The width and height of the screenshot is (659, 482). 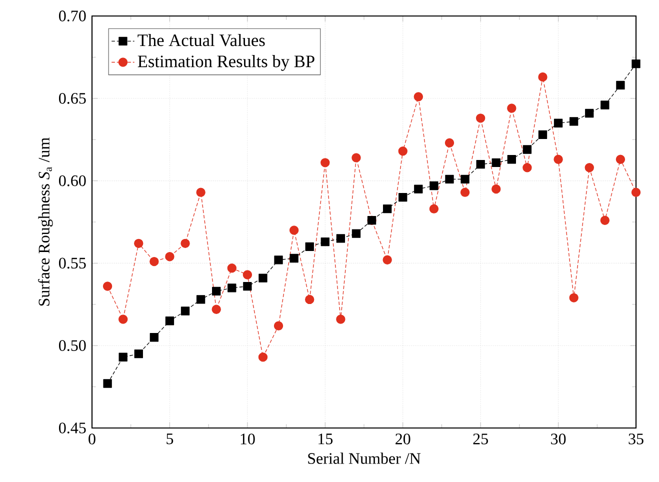 What do you see at coordinates (72, 16) in the screenshot?
I see `y-tick-label: 0.70` at bounding box center [72, 16].